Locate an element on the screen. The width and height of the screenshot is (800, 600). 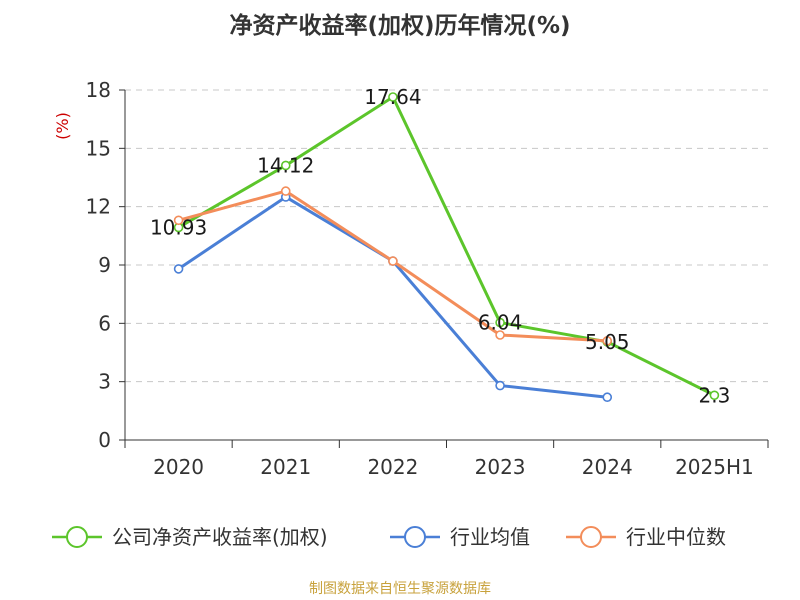
x-tick-label: 2022 is located at coordinates (392, 467).